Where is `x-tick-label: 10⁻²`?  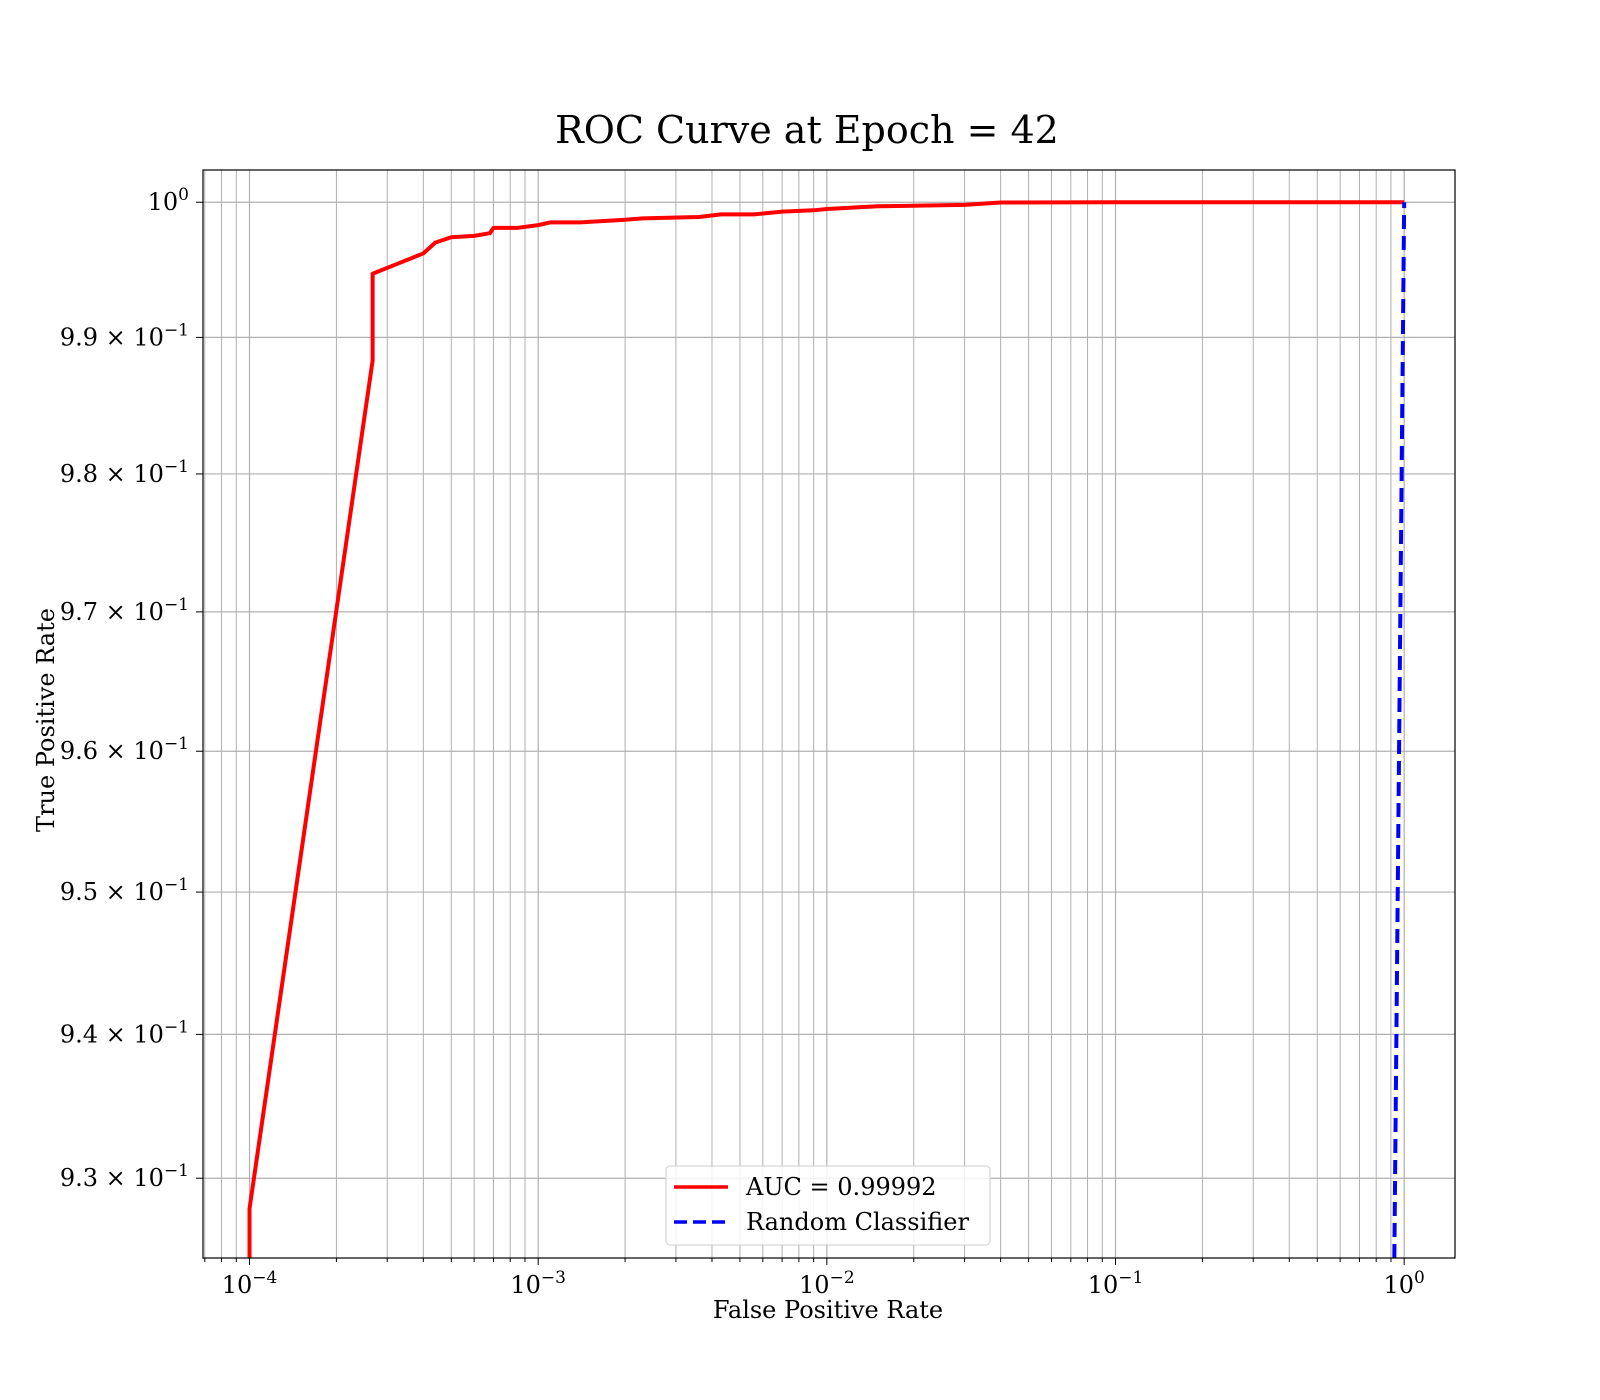
x-tick-label: 10⁻² is located at coordinates (827, 1283).